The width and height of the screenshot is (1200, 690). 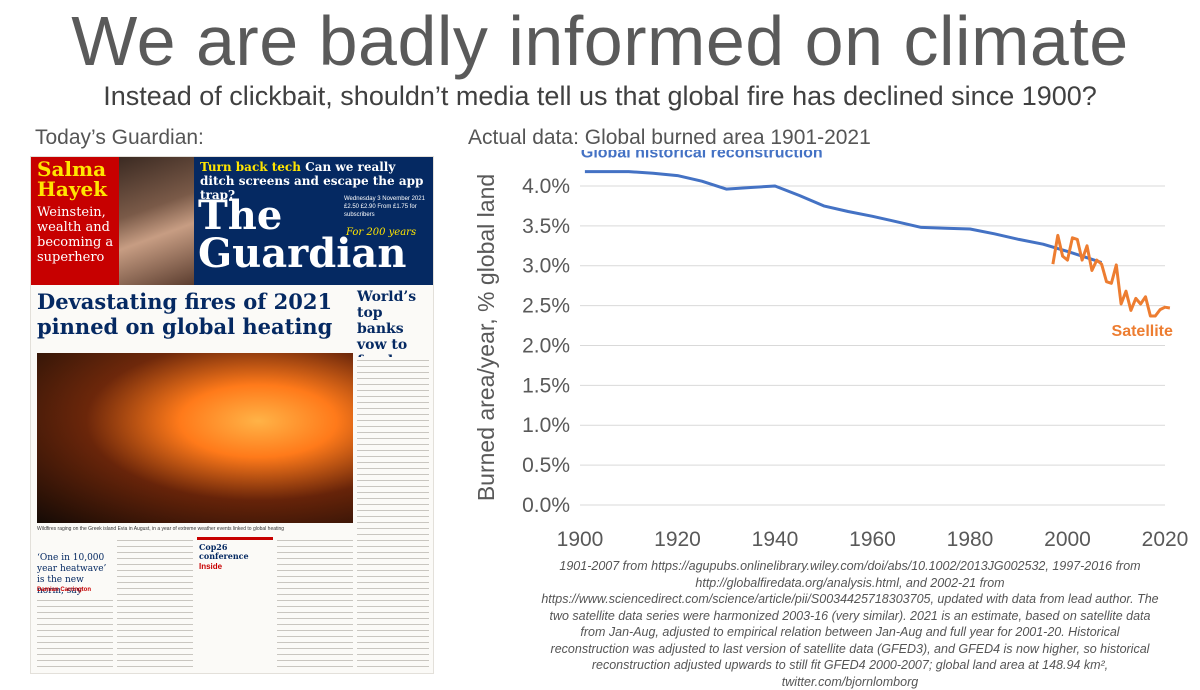 What do you see at coordinates (381, 232) in the screenshot?
I see `anniversary-tag: For 200 years` at bounding box center [381, 232].